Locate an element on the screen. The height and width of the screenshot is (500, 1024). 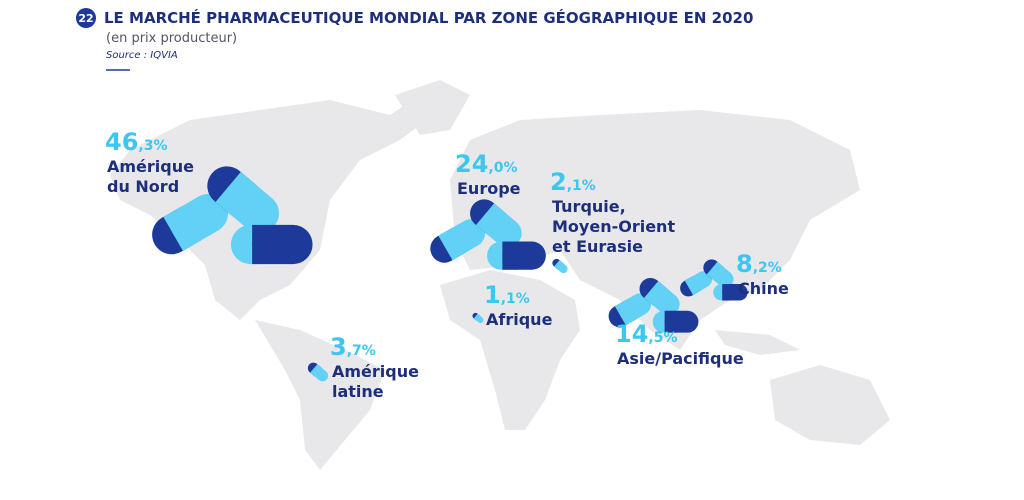
value-label: 1,1% is located at coordinates (507, 295).